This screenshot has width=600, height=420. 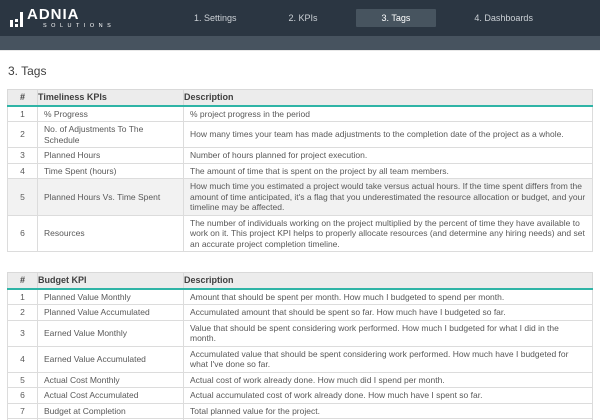 What do you see at coordinates (110, 312) in the screenshot?
I see `kpi-name-cell: Planned Value Accumulated` at bounding box center [110, 312].